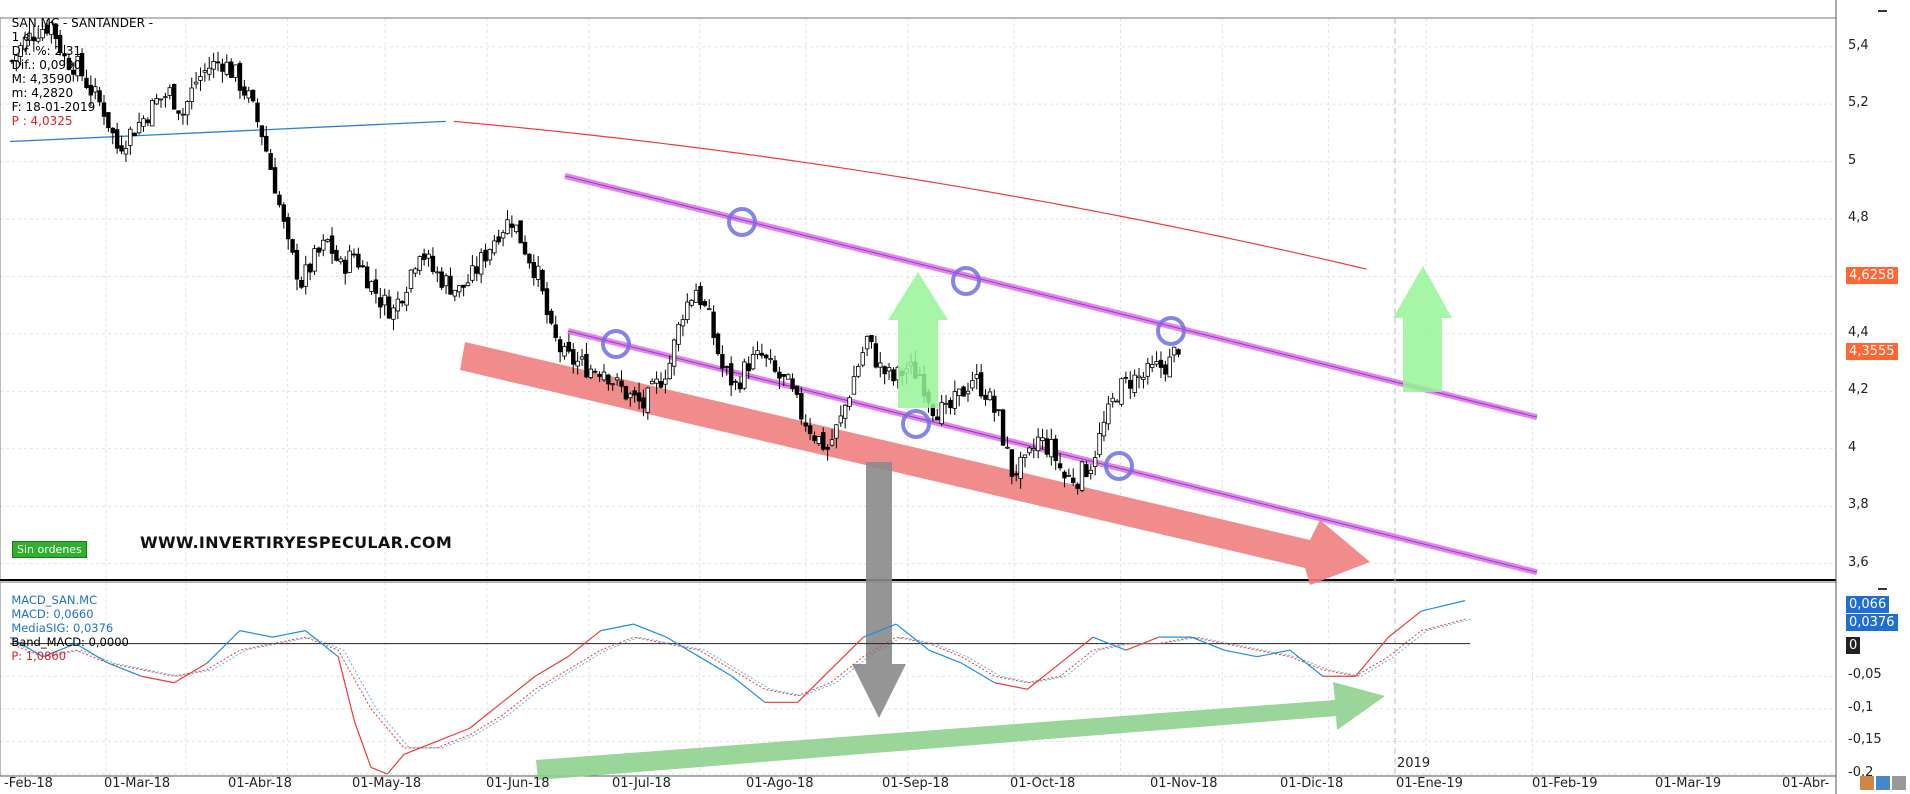  What do you see at coordinates (1883, 783) in the screenshot?
I see `save-icon` at bounding box center [1883, 783].